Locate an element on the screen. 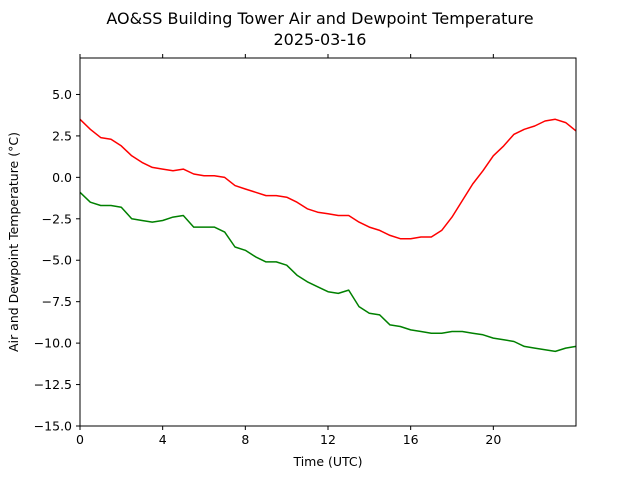 The image size is (640, 480). x-tick-label: 20 is located at coordinates (493, 439).